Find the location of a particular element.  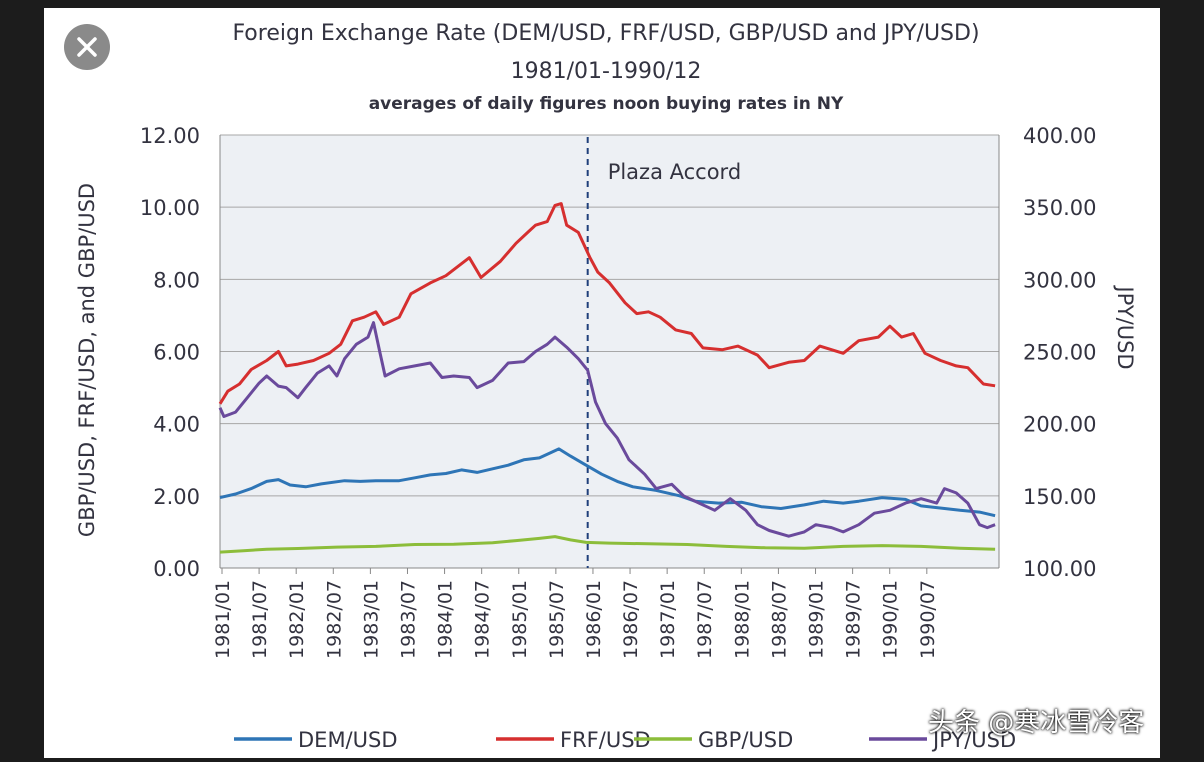

x-tick-label: 1986/07 is located at coordinates (631, 619).